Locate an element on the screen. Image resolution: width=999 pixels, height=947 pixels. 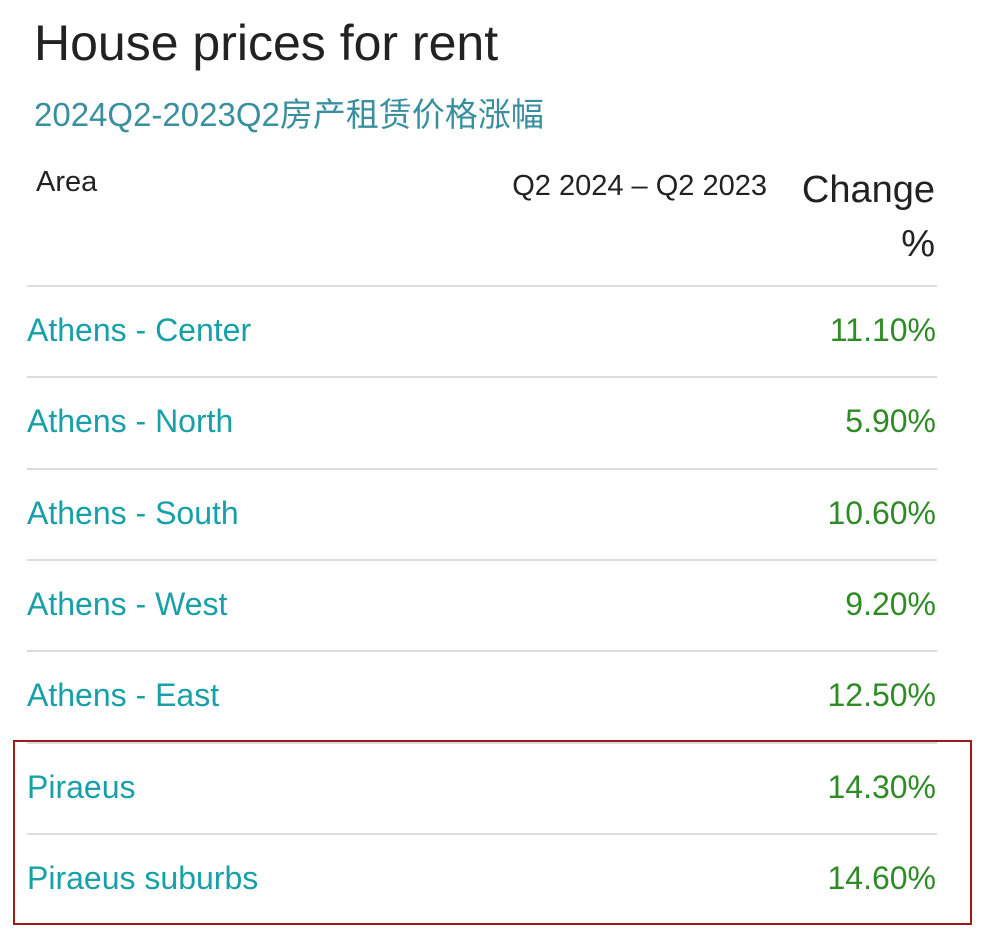
change-cell: 10.60% is located at coordinates (881, 512).